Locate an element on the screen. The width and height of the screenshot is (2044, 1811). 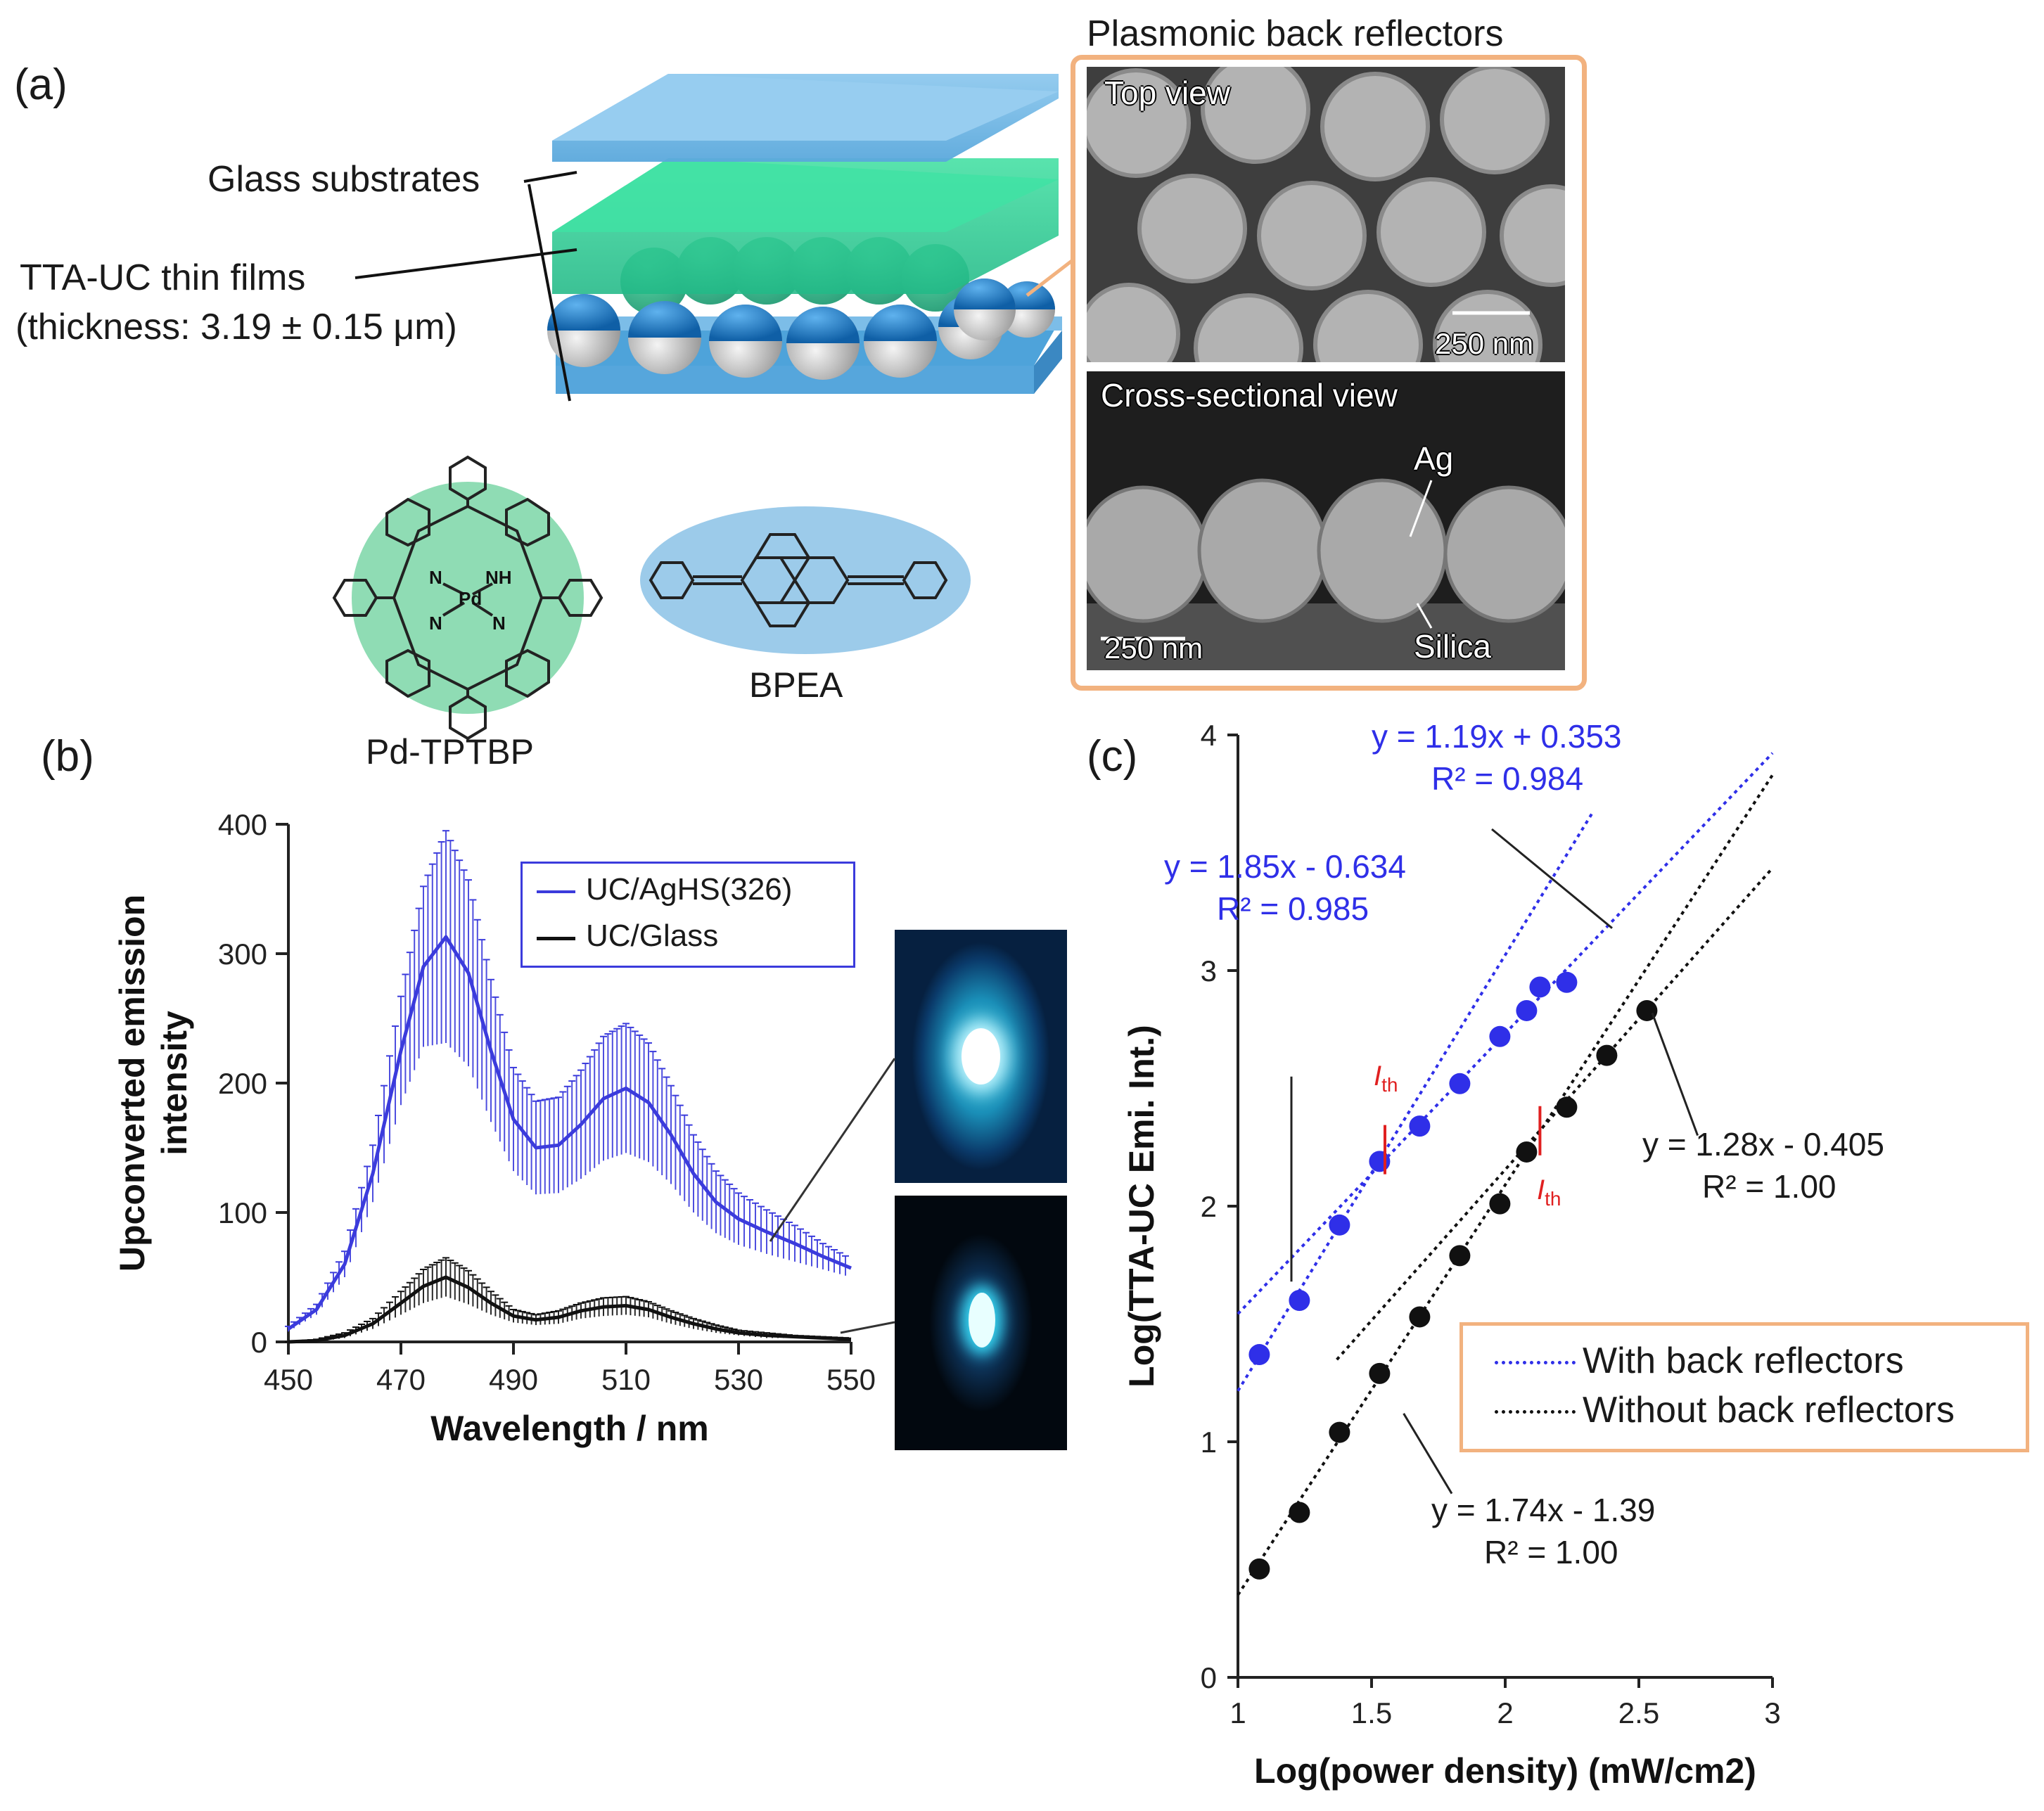
eq-black-low-line1: y = 1.74x - 1.39 is located at coordinates (1543, 1510).